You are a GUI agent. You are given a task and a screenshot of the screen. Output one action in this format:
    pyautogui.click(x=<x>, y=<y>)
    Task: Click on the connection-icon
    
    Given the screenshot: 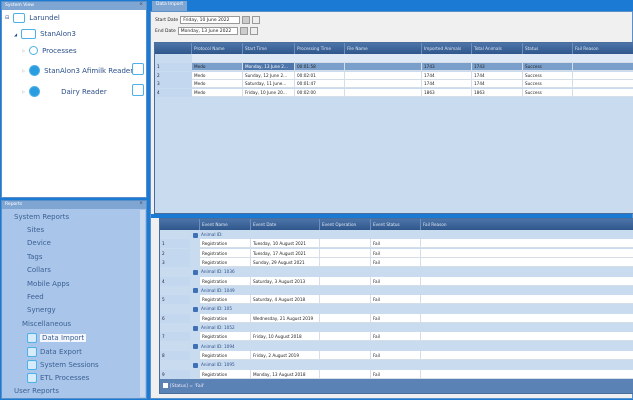 What is the action you would take?
    pyautogui.click(x=138, y=69)
    